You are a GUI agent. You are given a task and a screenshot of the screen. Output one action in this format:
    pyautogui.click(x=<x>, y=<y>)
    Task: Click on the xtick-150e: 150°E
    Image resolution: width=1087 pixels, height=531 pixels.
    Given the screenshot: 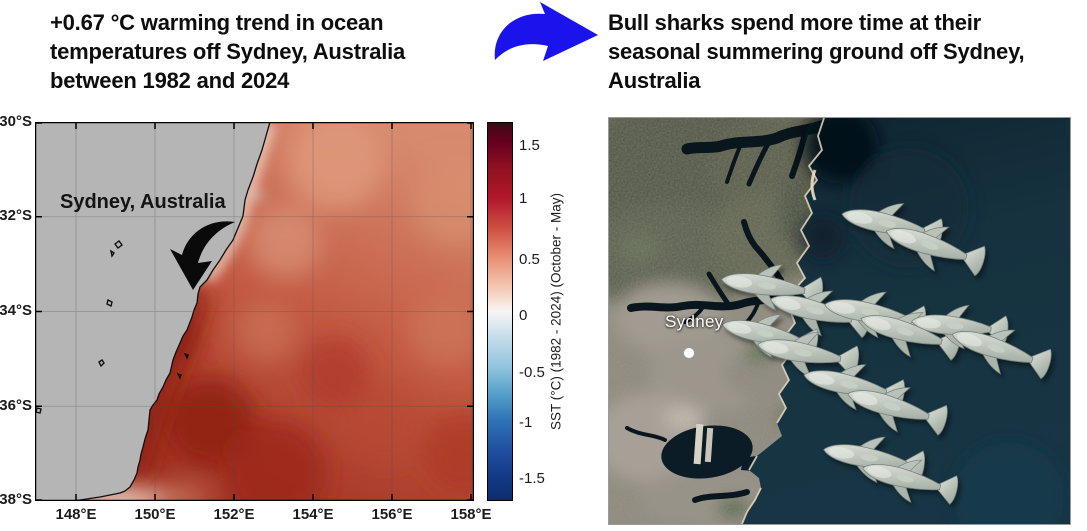 What is the action you would take?
    pyautogui.click(x=155, y=514)
    